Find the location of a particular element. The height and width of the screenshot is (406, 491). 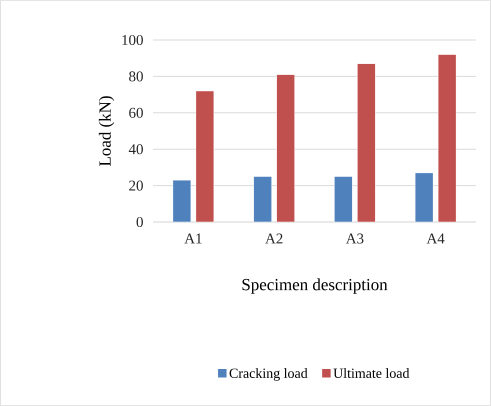

y-tick-label: 20 is located at coordinates (136, 185).